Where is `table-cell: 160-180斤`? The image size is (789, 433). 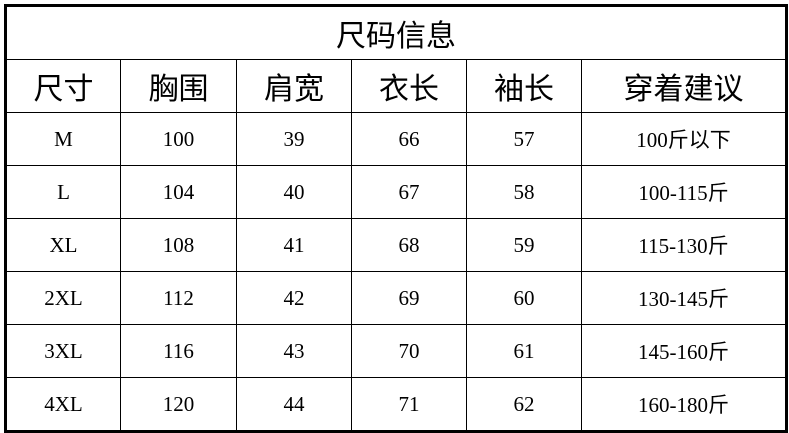 table-cell: 160-180斤 is located at coordinates (684, 404).